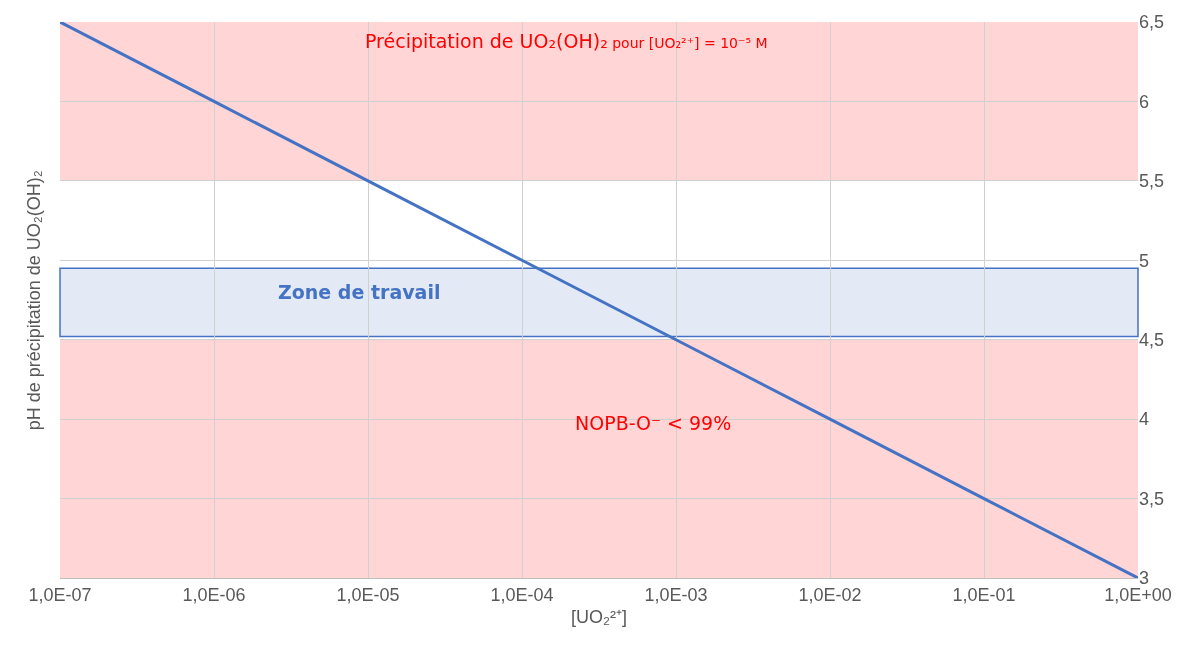  What do you see at coordinates (214, 594) in the screenshot?
I see `x-tick-label: 1,0E-06` at bounding box center [214, 594].